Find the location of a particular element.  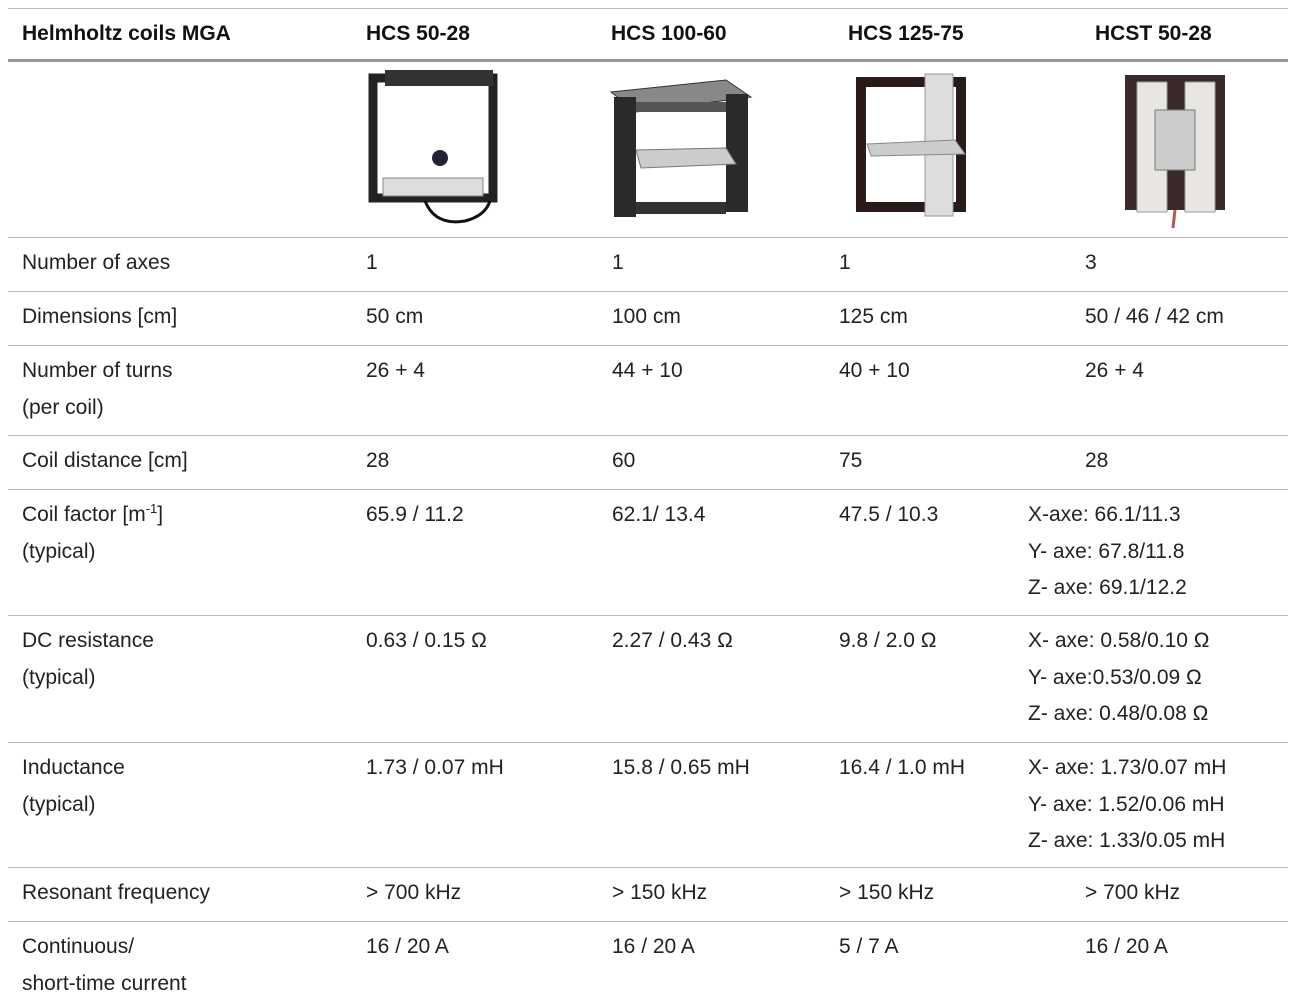

cell-value: 2.27 / 0.43 Ω is located at coordinates (672, 641).